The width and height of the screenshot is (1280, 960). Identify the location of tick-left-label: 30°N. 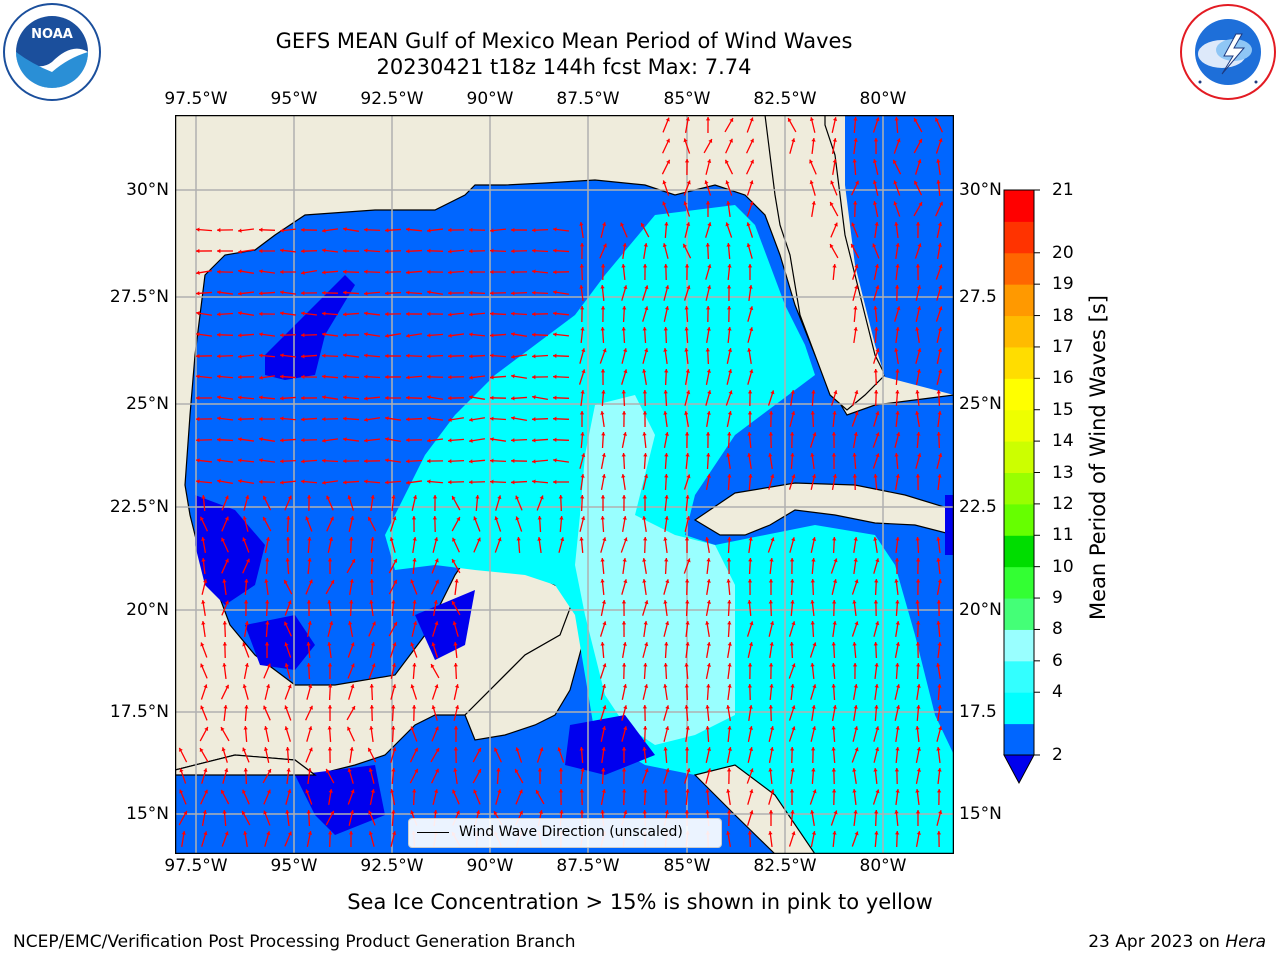
(147, 190).